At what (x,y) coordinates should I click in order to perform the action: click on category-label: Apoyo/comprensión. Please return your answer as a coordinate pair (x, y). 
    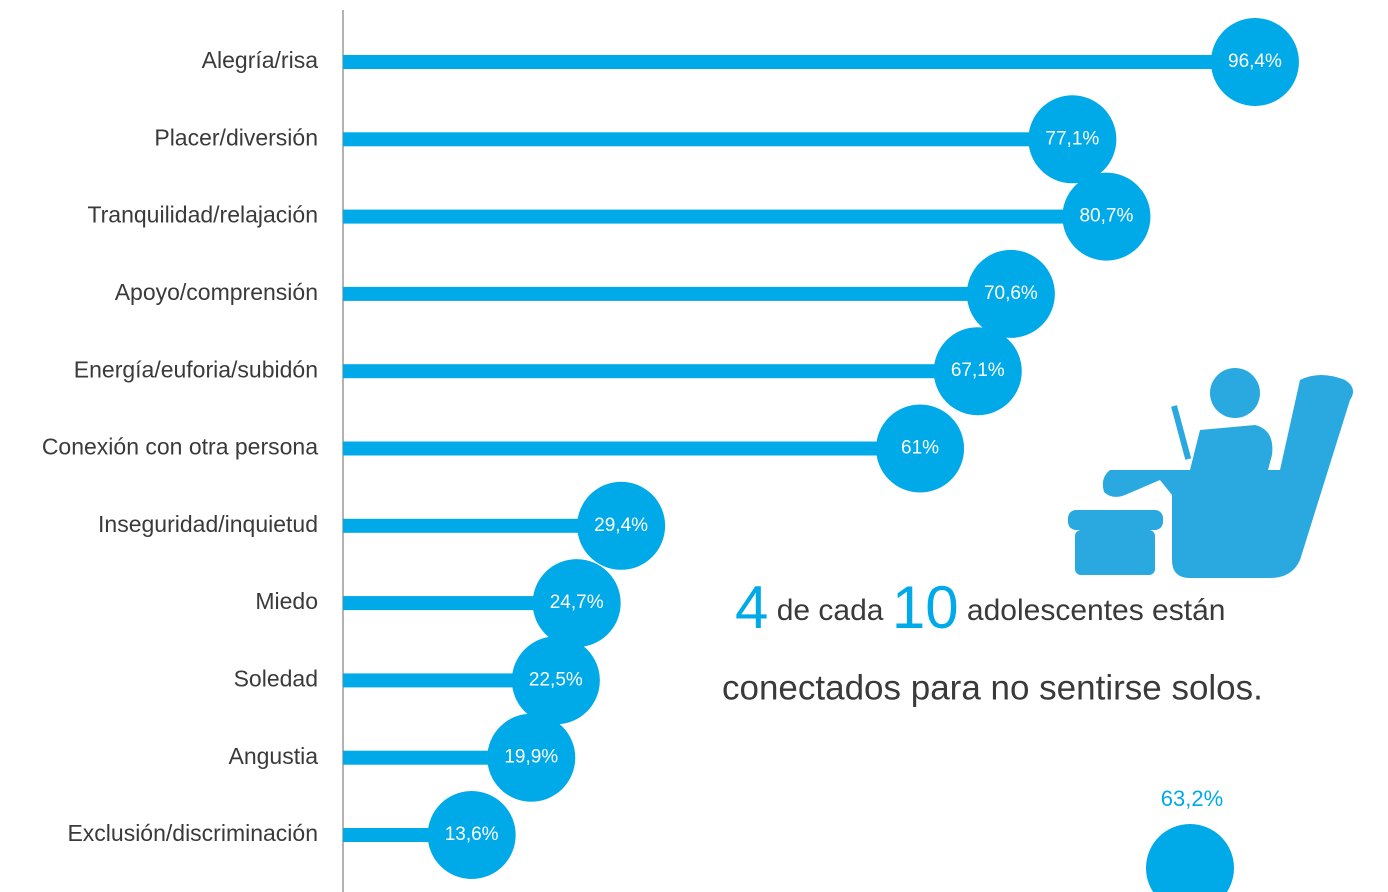
    Looking at the image, I should click on (216, 292).